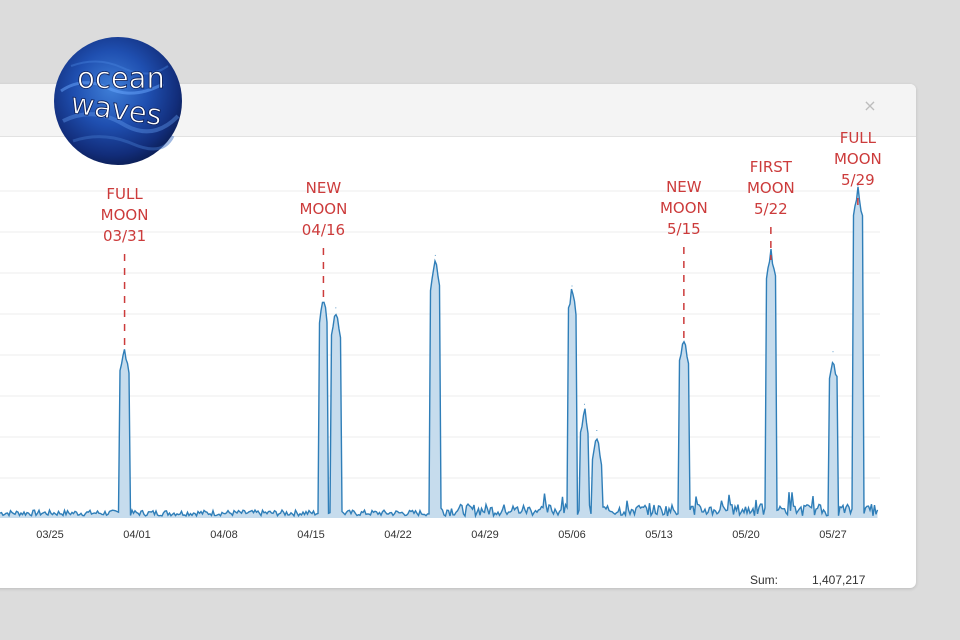 The height and width of the screenshot is (640, 960). I want to click on x-tick-label: 04/15, so click(311, 535).